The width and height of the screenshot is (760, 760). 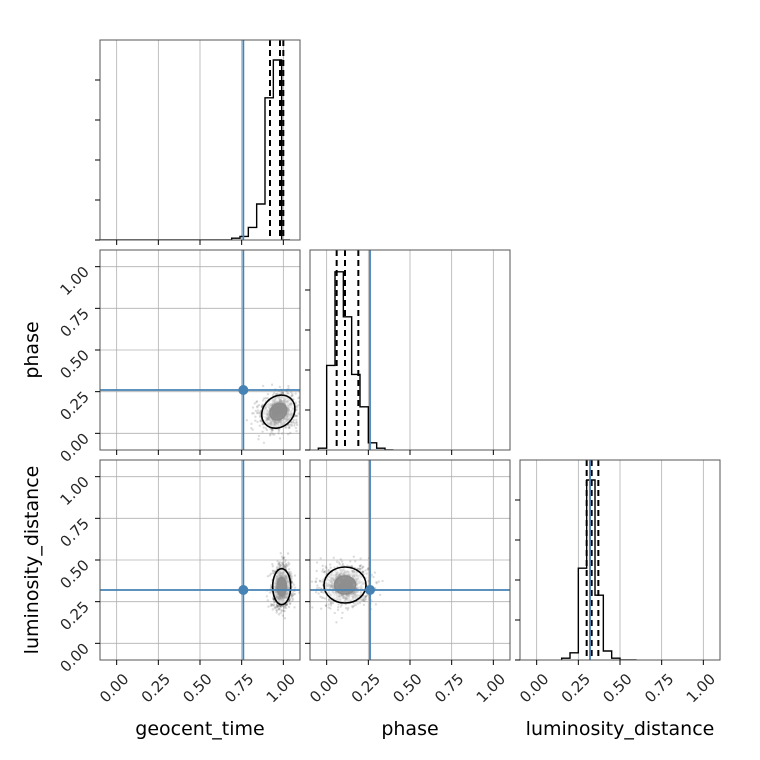 I want to click on x-tick-label: 0.75, so click(x=659, y=688).